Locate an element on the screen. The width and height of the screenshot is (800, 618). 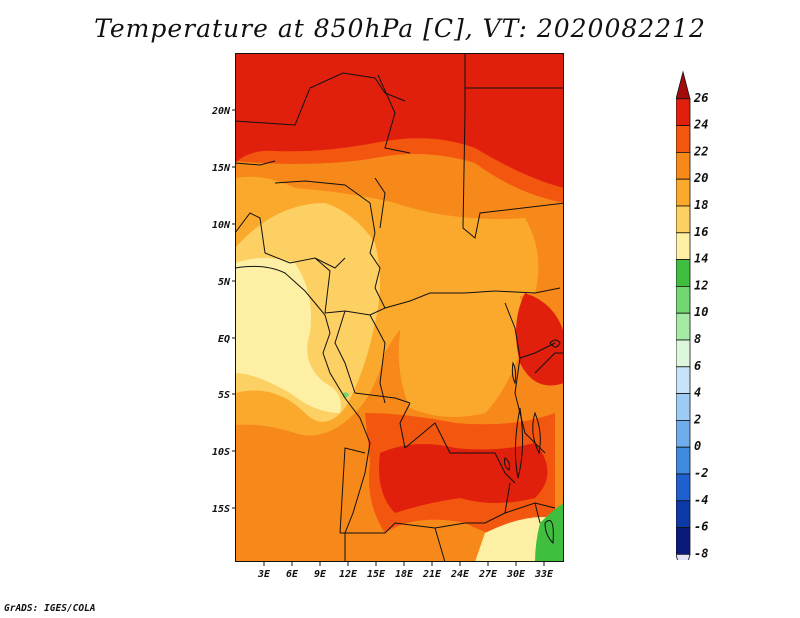
colorbar-label: -2 is located at coordinates (701, 473).